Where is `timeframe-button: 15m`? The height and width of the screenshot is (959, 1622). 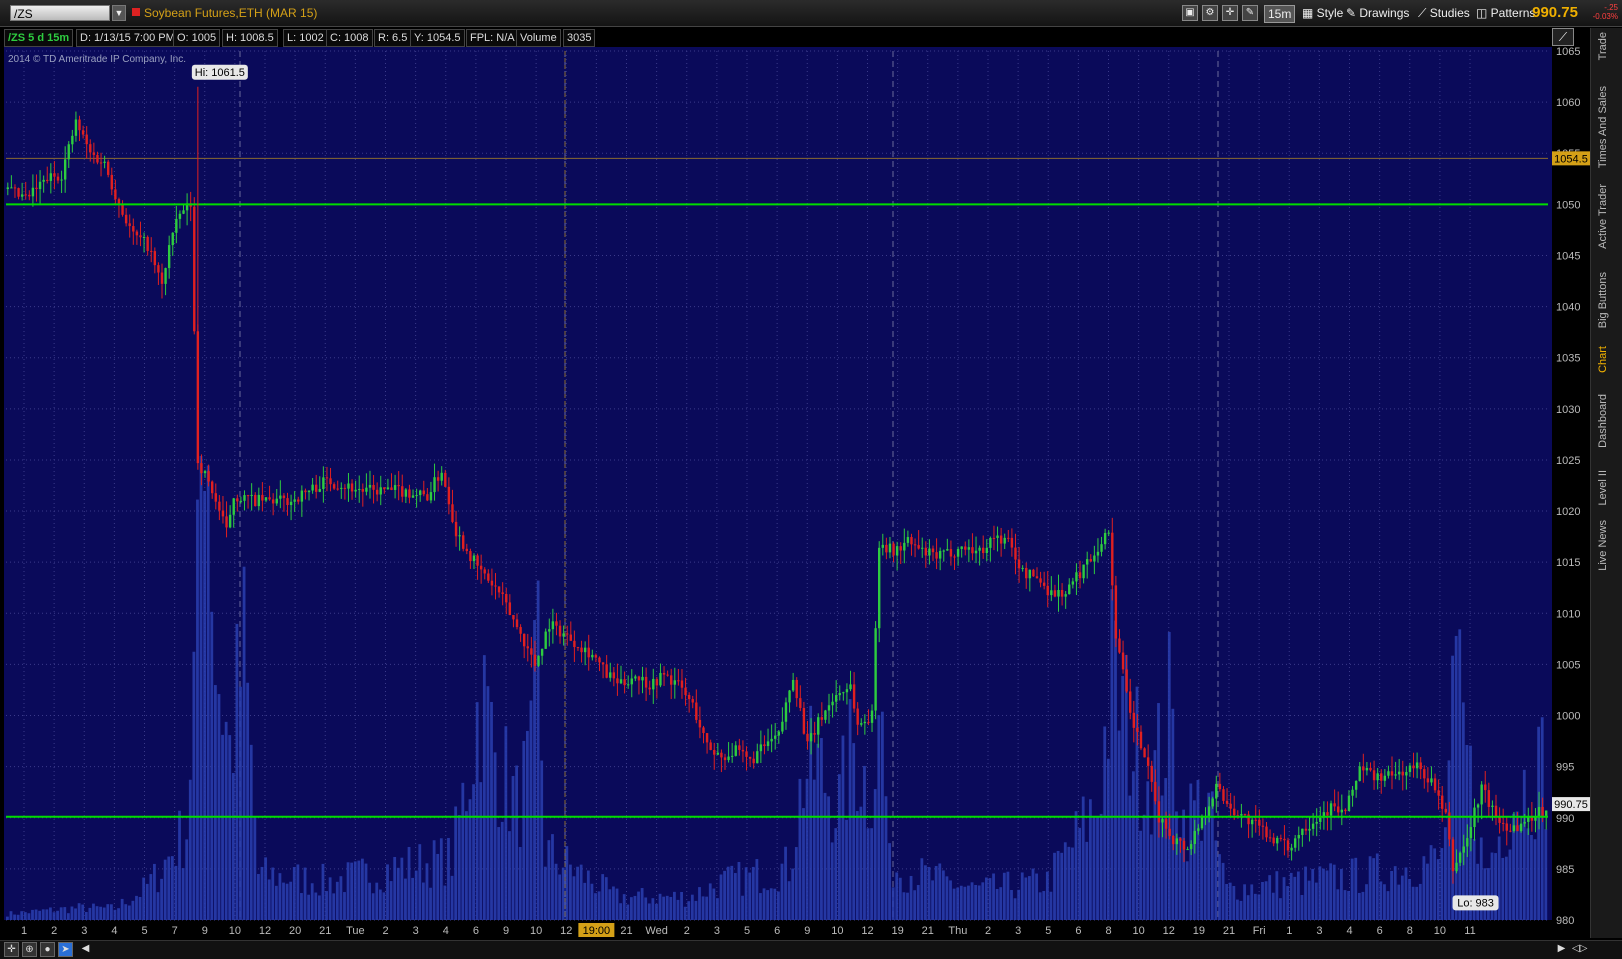 timeframe-button: 15m is located at coordinates (1280, 14).